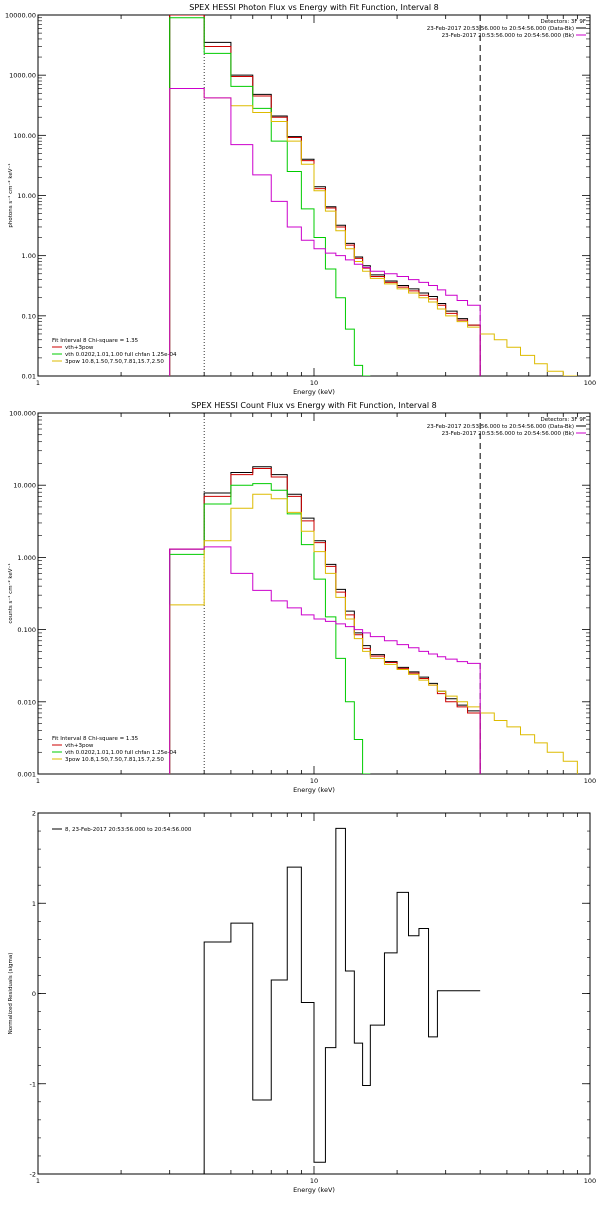 This screenshot has width=600, height=1205. I want to click on series-line-residuals, so click(342, 1000).